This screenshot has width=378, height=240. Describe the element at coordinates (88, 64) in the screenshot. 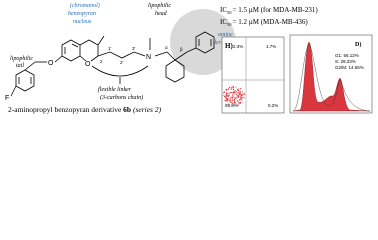

I see `atom: O` at that location.